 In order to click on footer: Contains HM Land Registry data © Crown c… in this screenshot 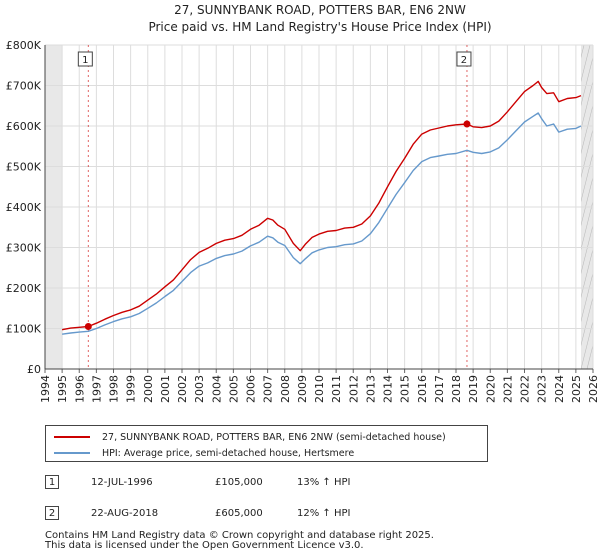, I will do `click(239, 541)`.